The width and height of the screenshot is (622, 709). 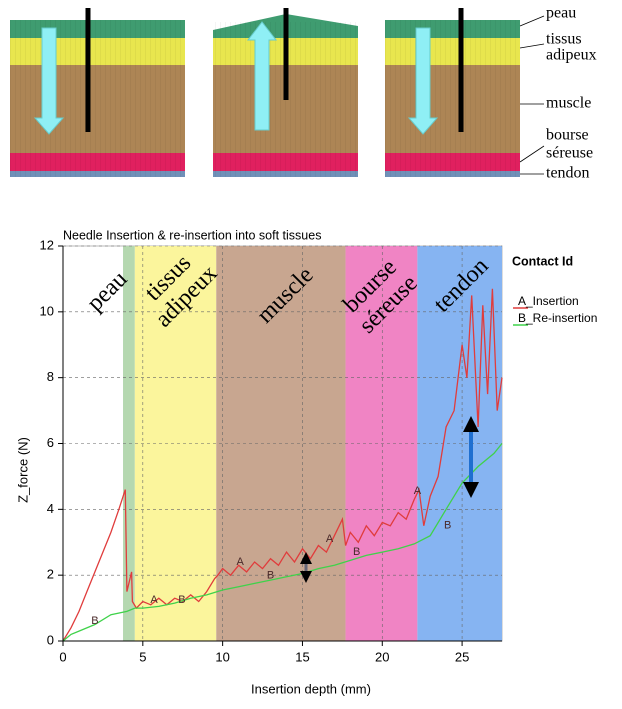 What do you see at coordinates (302, 656) in the screenshot?
I see `x-tick-label: 15` at bounding box center [302, 656].